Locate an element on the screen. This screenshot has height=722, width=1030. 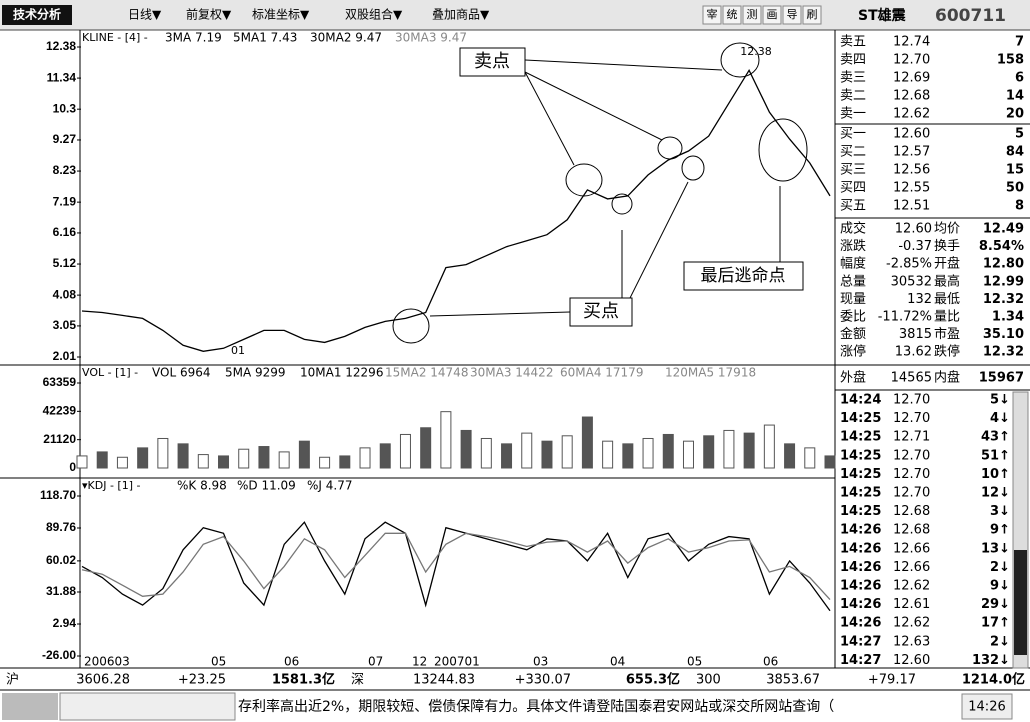
menu: 日线▼ is located at coordinates (145, 15).